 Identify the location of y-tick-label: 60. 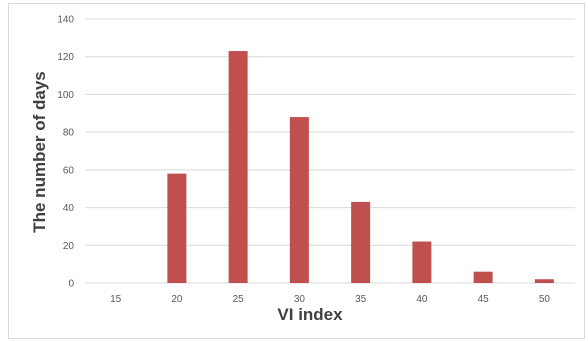
(69, 170).